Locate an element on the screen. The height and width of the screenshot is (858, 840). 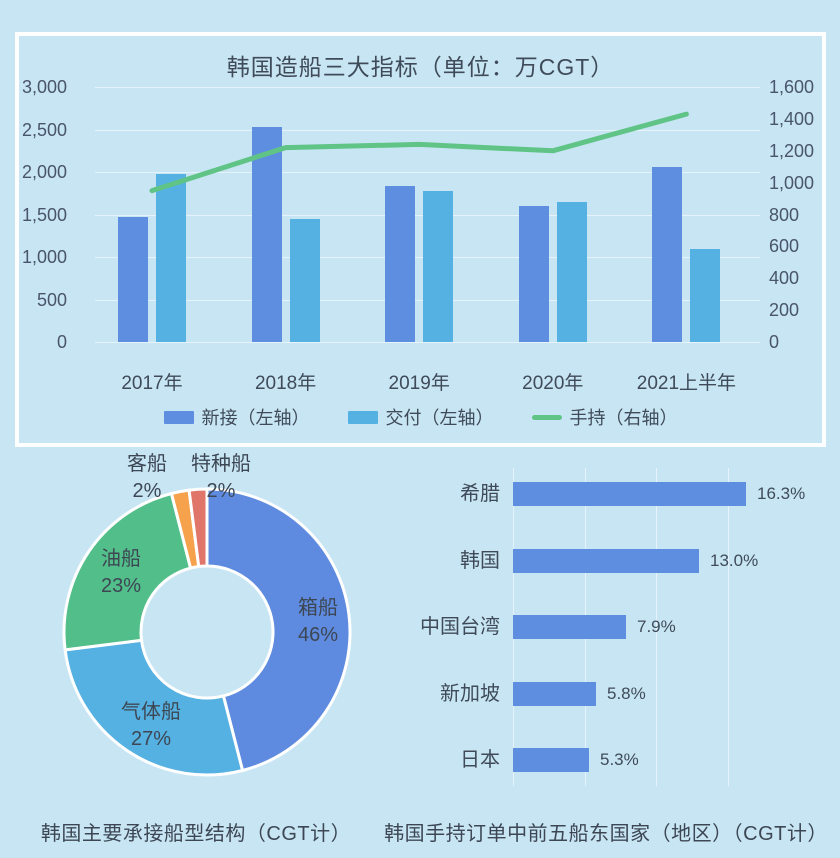
hbar-category-label: 韩国 is located at coordinates (480, 561).